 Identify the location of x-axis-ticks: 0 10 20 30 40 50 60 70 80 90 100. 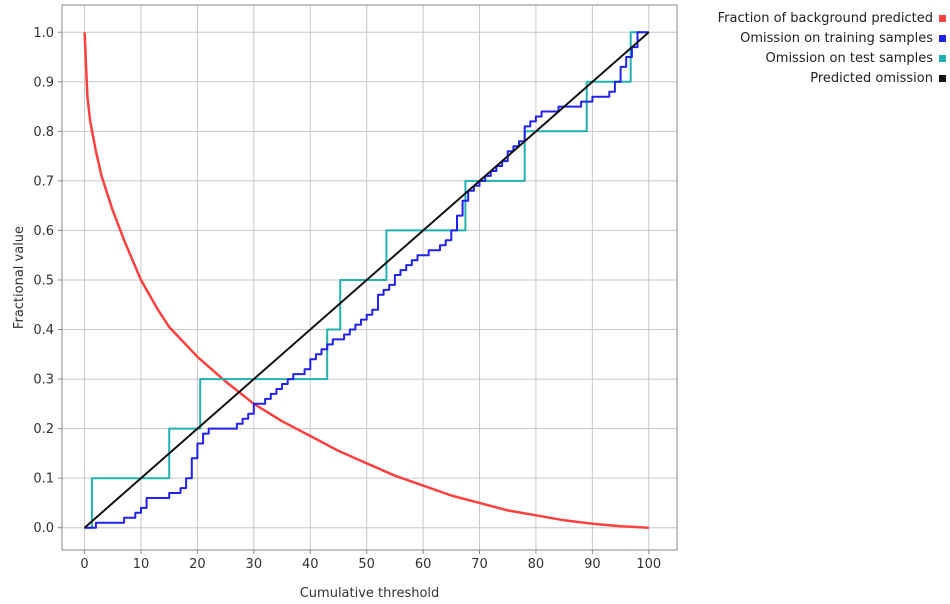
(370, 561).